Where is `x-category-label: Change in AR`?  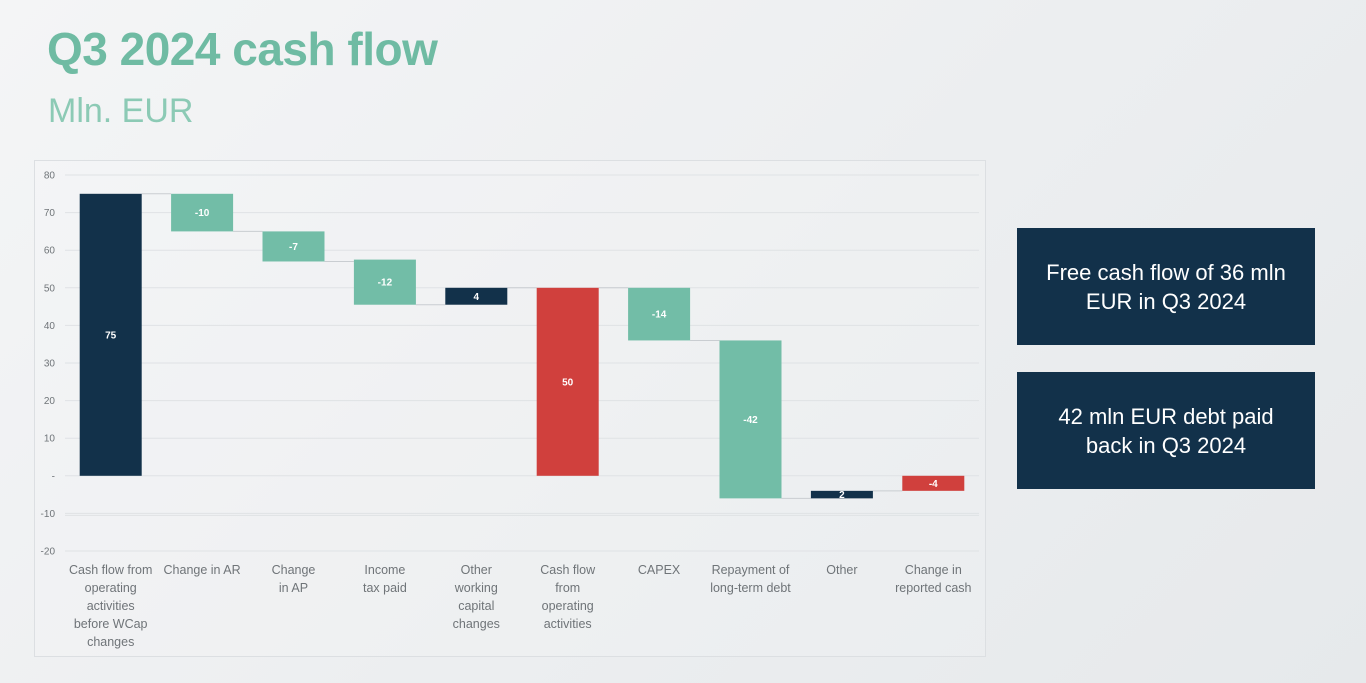 x-category-label: Change in AR is located at coordinates (202, 570).